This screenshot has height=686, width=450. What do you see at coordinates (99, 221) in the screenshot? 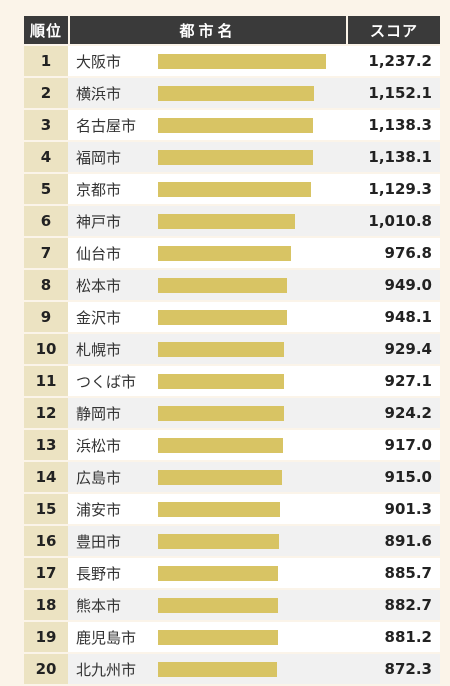
I see `city-name: 神戸市` at bounding box center [99, 221].